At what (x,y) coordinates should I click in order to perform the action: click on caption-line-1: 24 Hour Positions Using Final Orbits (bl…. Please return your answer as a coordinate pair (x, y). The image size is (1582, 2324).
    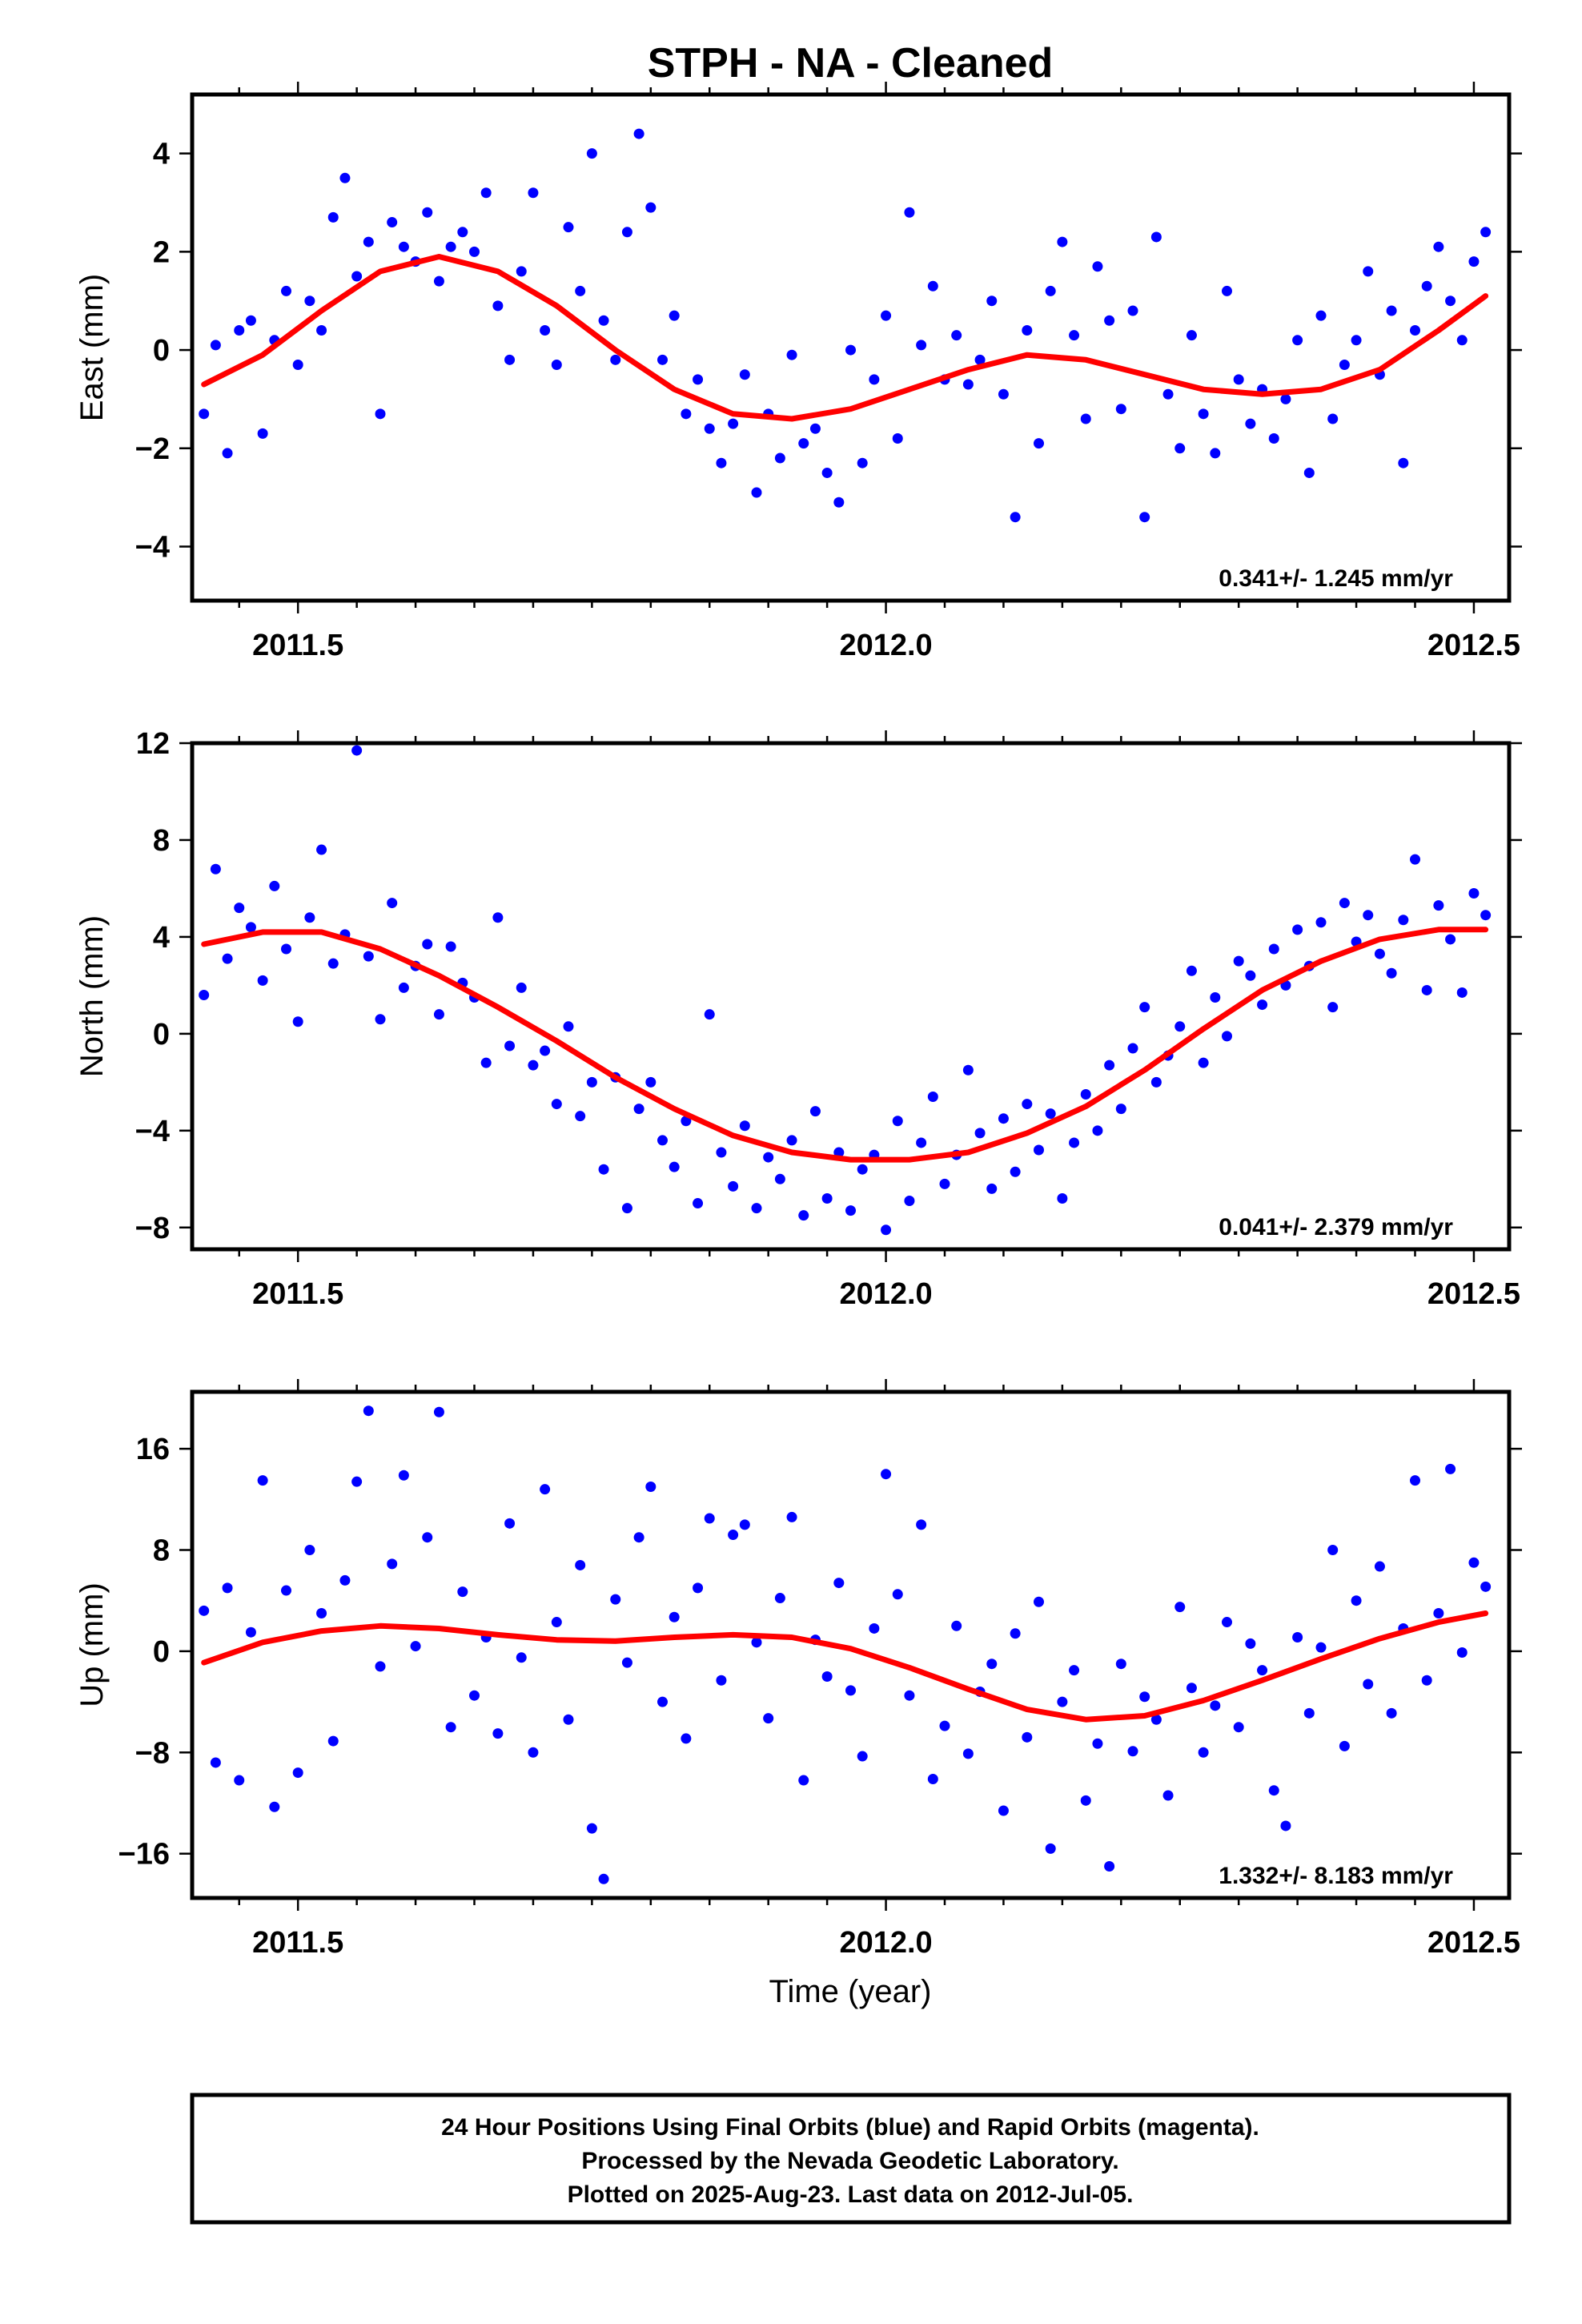
    Looking at the image, I should click on (850, 2127).